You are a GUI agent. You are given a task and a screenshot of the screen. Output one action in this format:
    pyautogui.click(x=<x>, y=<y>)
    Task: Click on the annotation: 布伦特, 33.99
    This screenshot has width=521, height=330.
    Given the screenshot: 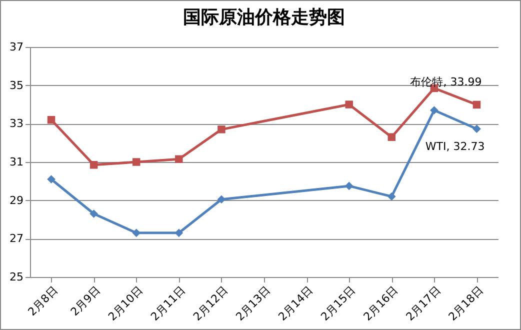 What is the action you would take?
    pyautogui.click(x=446, y=82)
    